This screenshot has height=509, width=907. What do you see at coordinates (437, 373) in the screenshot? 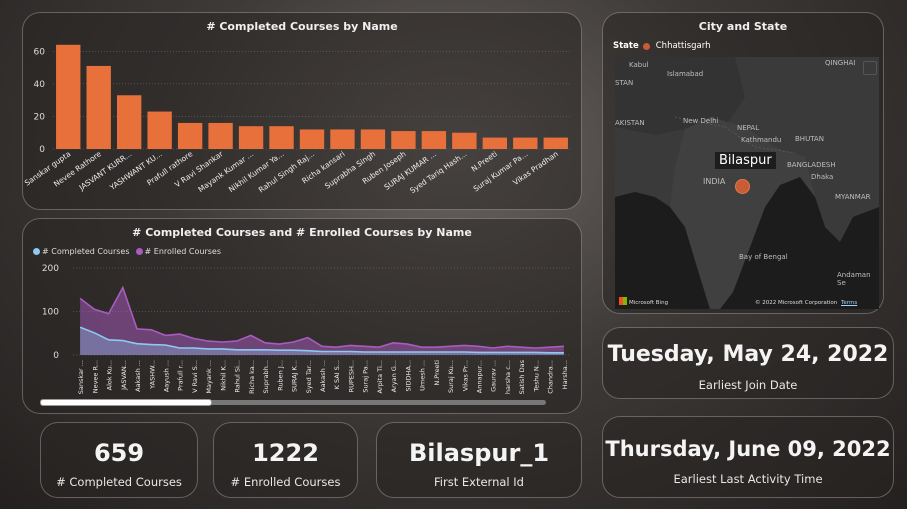
I see `line-x-label: N.Preeti` at bounding box center [437, 373].